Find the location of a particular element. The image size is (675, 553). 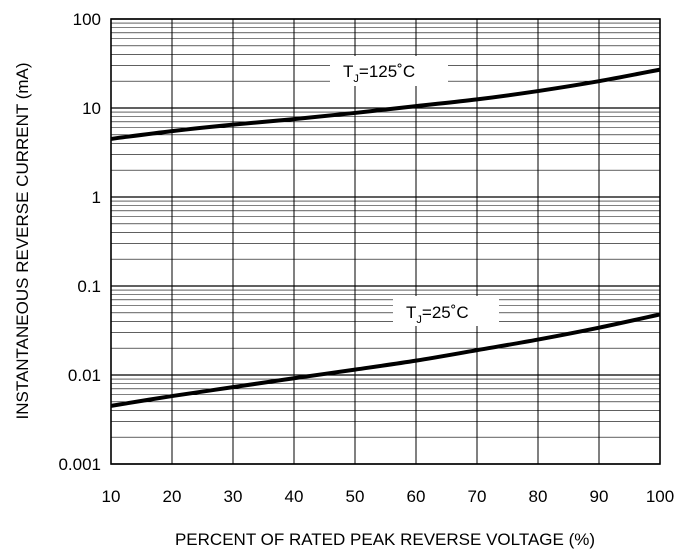

annotation-rest: =25˚C is located at coordinates (445, 312).